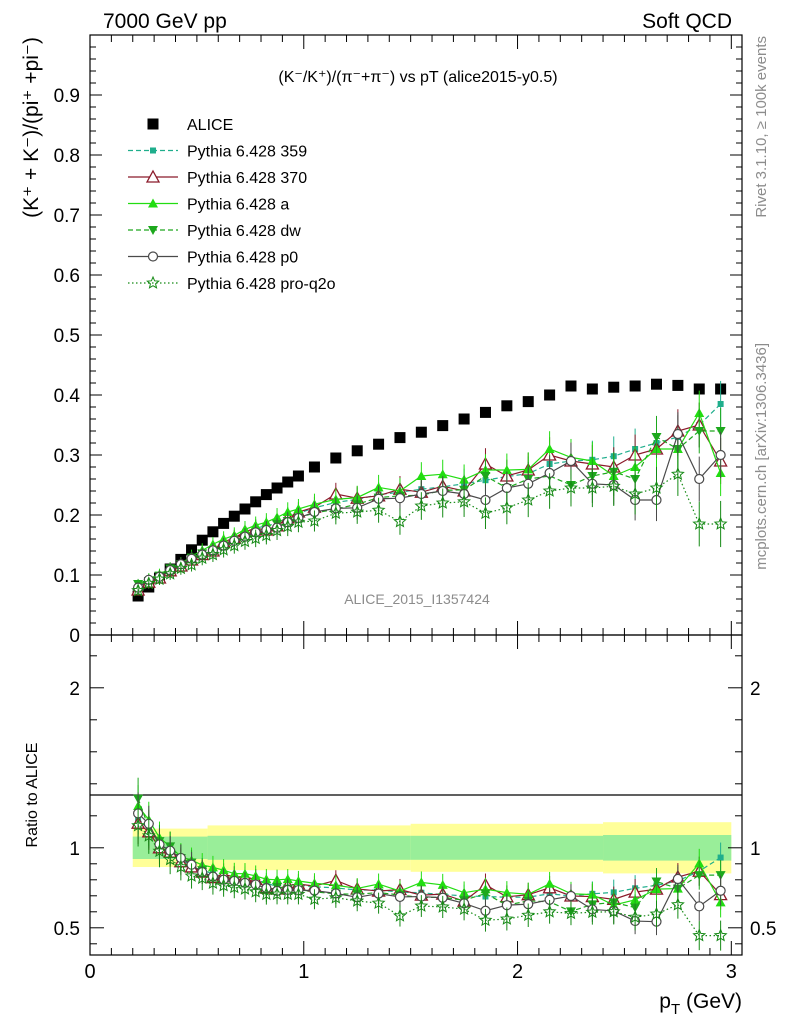 This screenshot has width=786, height=1024. I want to click on x-tick-label: 3, so click(731, 972).